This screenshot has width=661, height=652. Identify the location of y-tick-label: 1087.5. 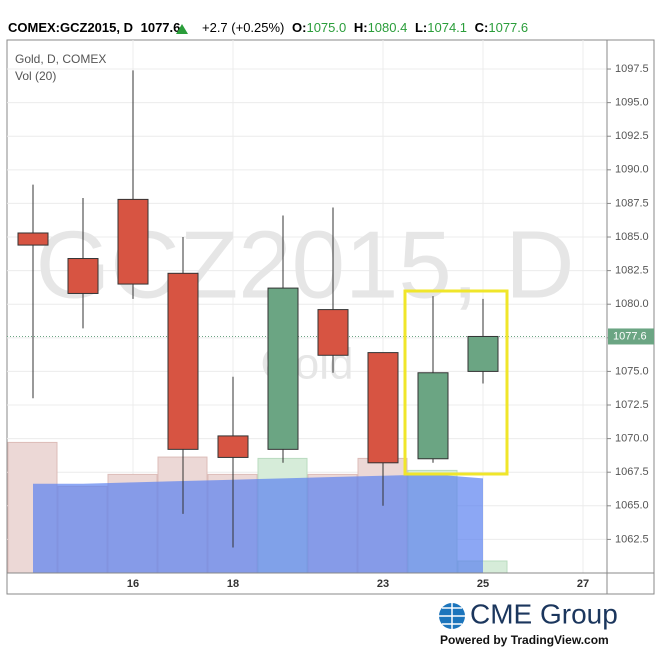
(632, 203).